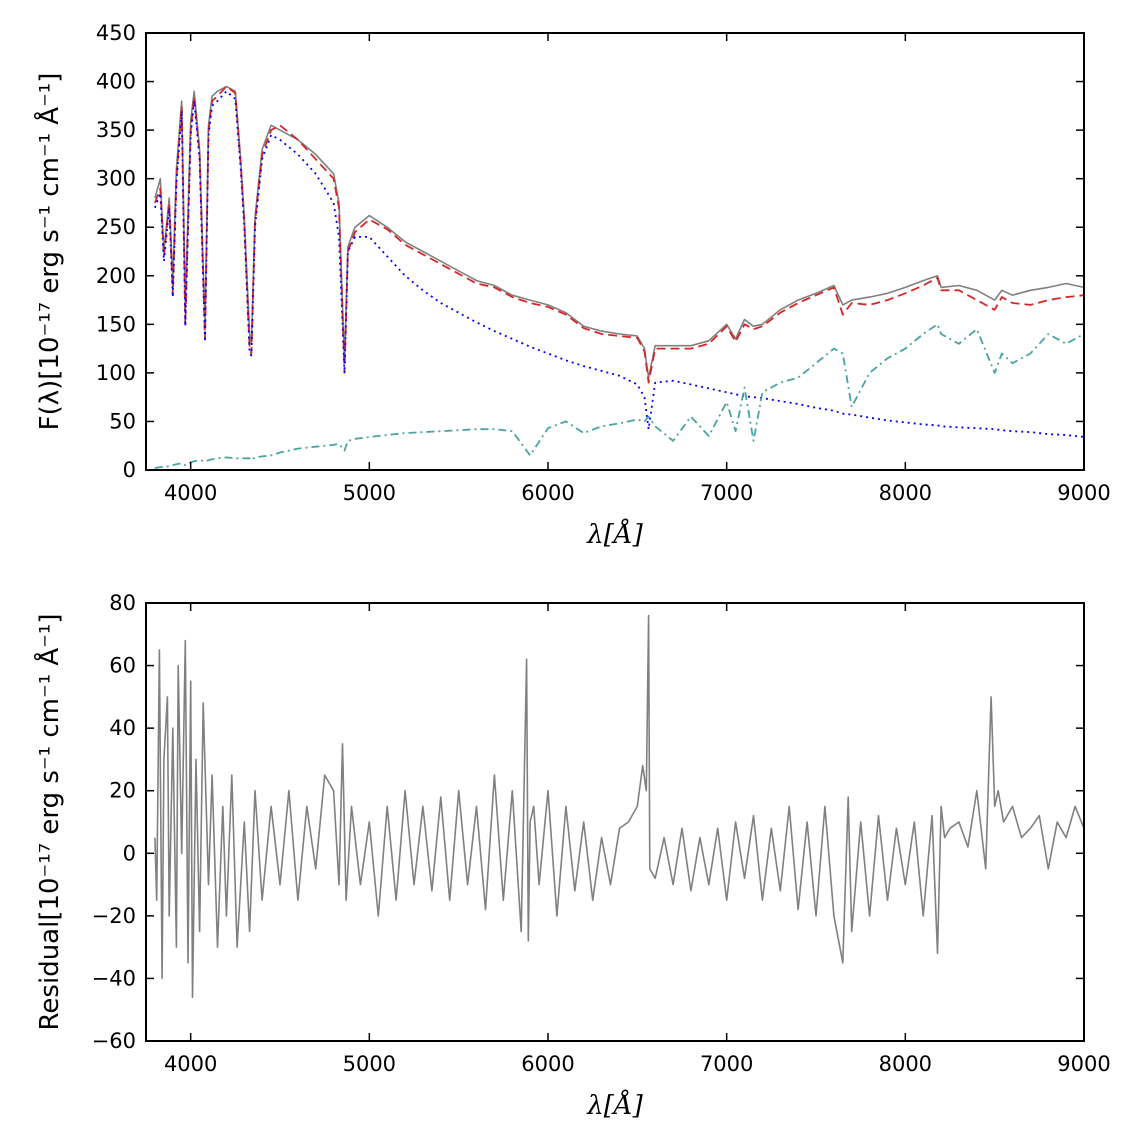 This screenshot has height=1144, width=1142. I want to click on y-tick-label: 250, so click(116, 227).